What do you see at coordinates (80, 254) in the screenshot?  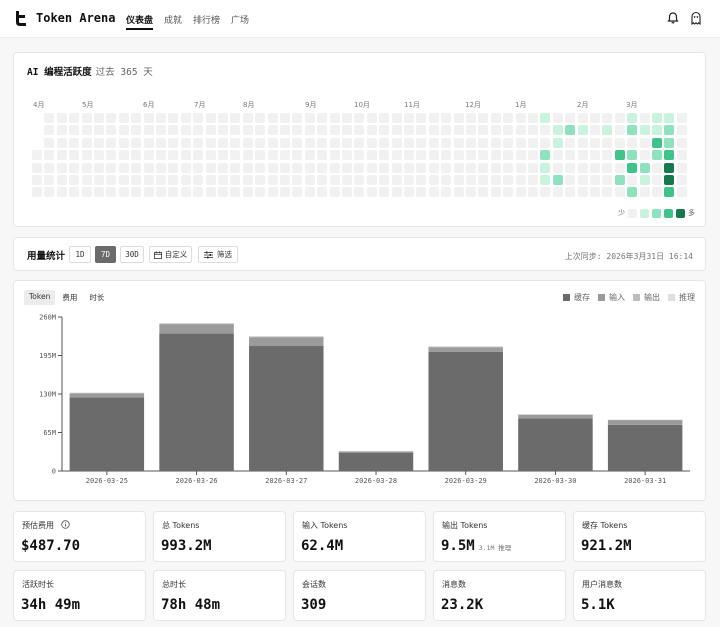 I see `range-1d-button: 1D` at bounding box center [80, 254].